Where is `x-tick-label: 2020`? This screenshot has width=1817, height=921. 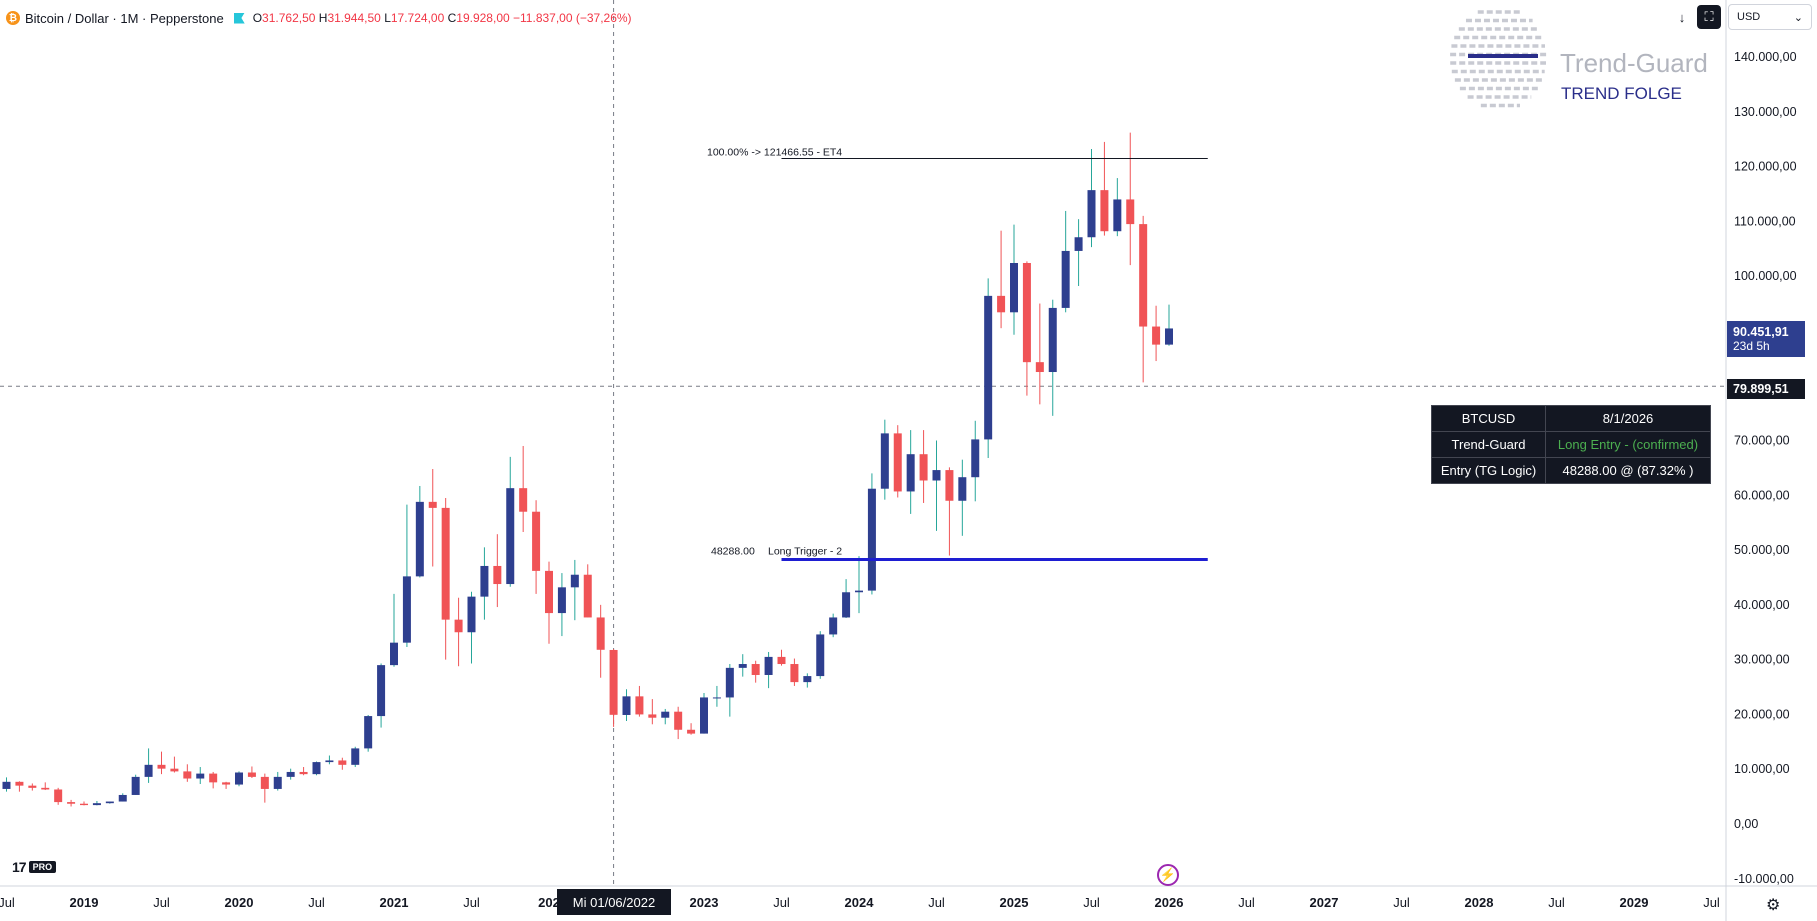
x-tick-label: 2020 is located at coordinates (239, 902).